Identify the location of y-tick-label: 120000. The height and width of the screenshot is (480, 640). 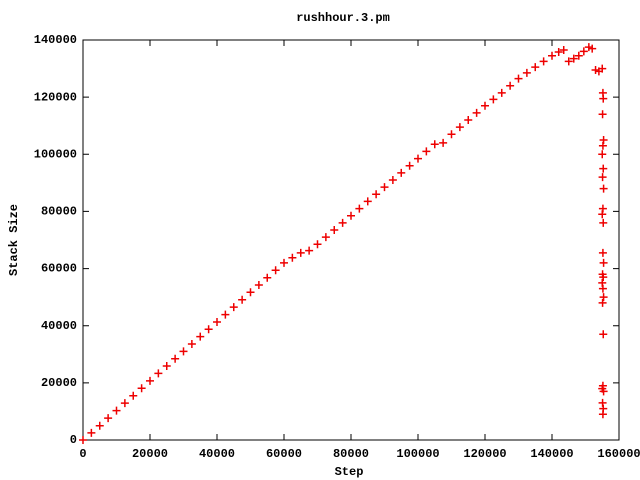
(55, 97).